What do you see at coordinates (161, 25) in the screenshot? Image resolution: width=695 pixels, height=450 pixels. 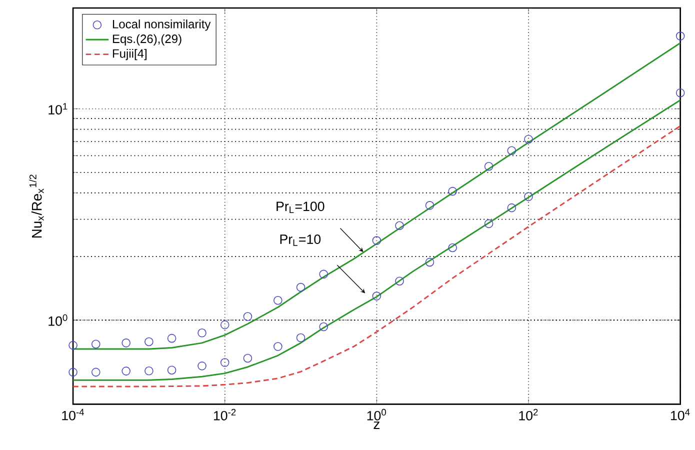 I see `legend-label: Local nonsimilarity` at bounding box center [161, 25].